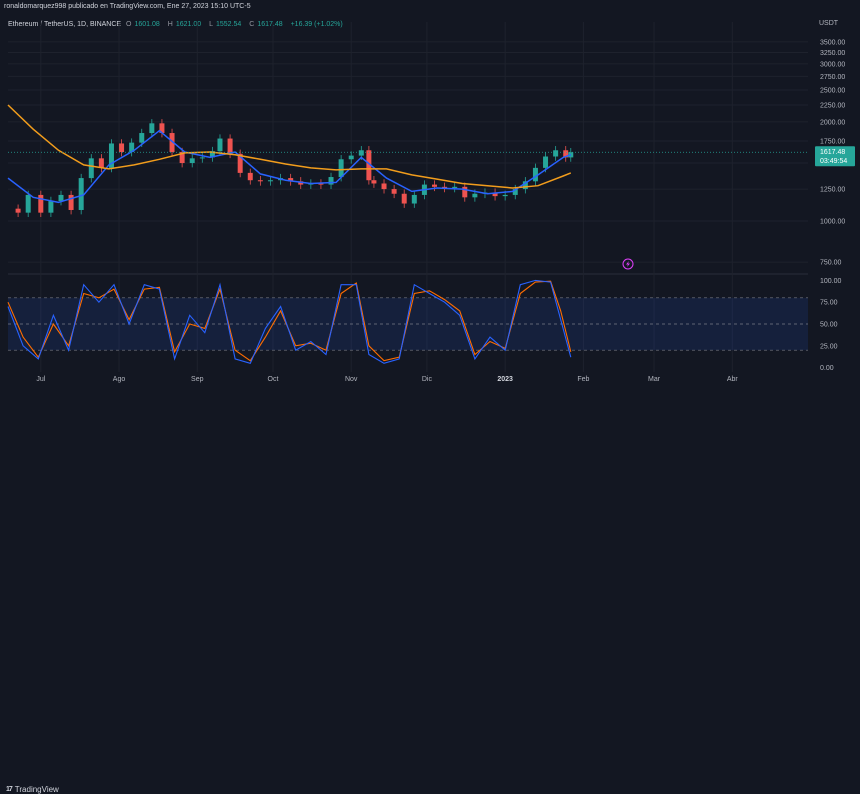 The image size is (860, 794). Describe the element at coordinates (583, 379) in the screenshot. I see `time-tick-label: Feb` at that location.